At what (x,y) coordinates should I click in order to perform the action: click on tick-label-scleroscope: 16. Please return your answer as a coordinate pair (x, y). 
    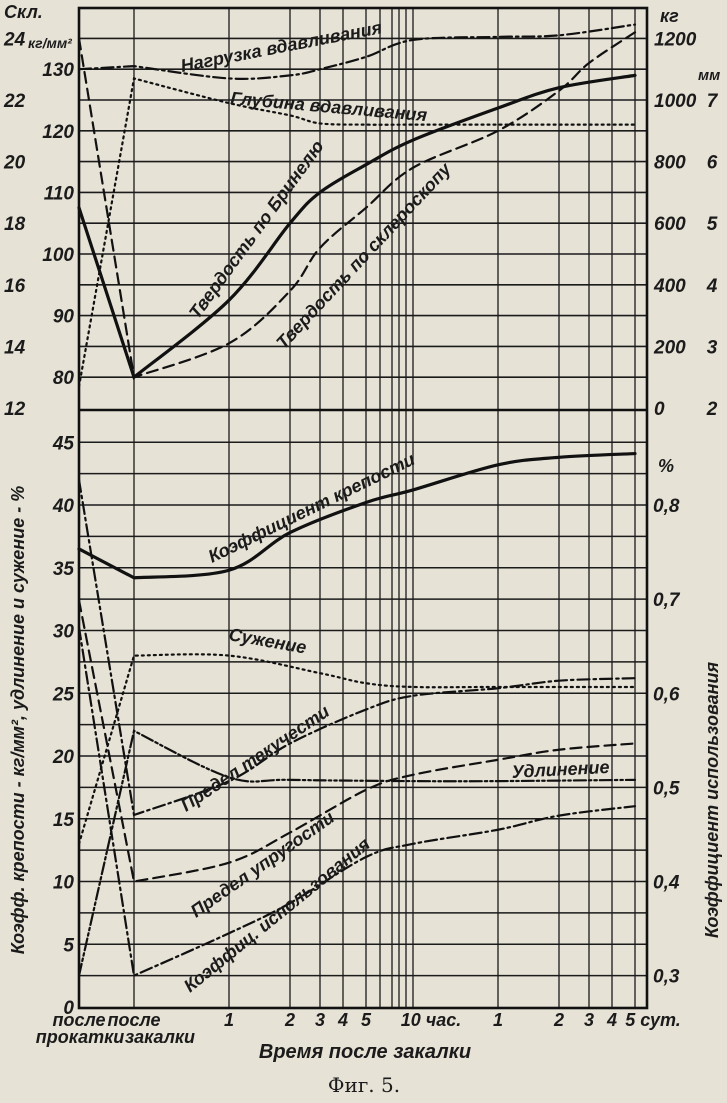
    Looking at the image, I should click on (15, 286).